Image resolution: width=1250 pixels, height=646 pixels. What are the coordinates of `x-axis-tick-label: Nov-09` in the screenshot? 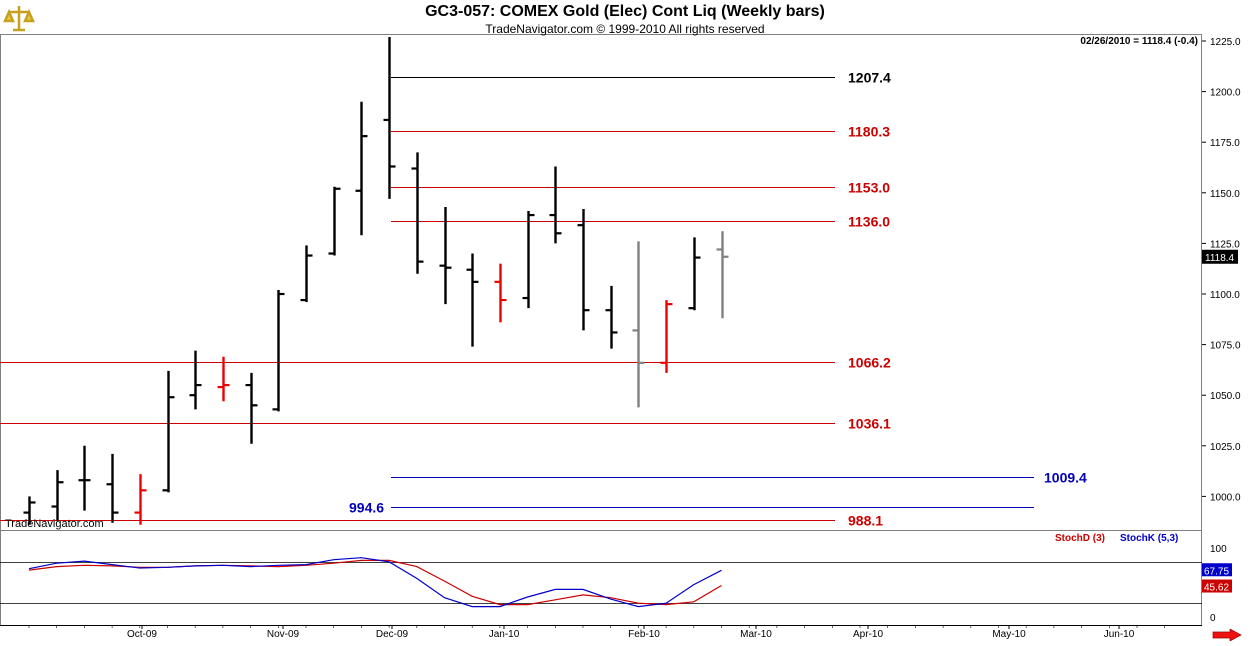 It's located at (283, 634).